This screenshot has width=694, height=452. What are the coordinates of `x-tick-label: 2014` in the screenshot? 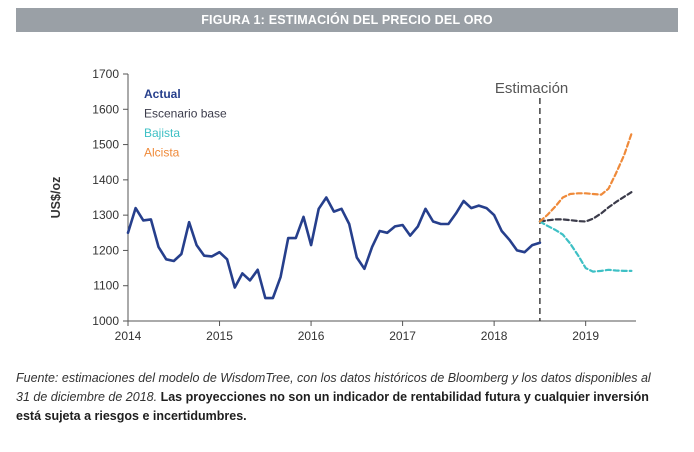 It's located at (128, 336).